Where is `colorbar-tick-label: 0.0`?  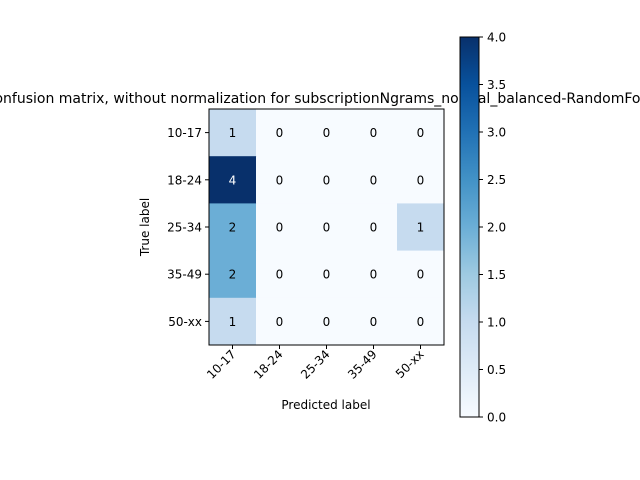 colorbar-tick-label: 0.0 is located at coordinates (496, 418).